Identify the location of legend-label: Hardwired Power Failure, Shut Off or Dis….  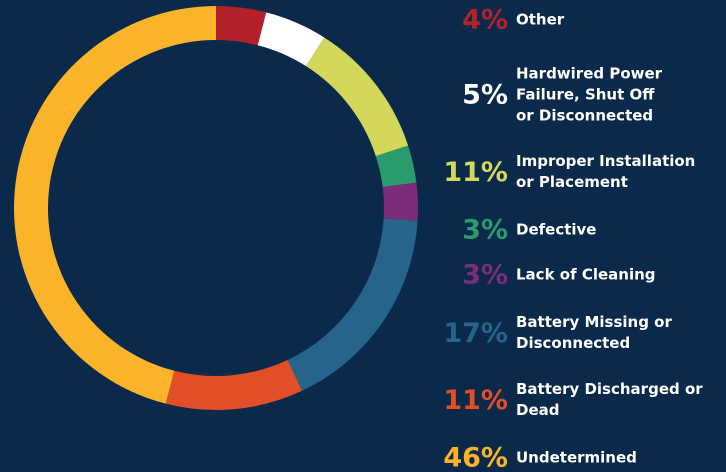
(589, 94).